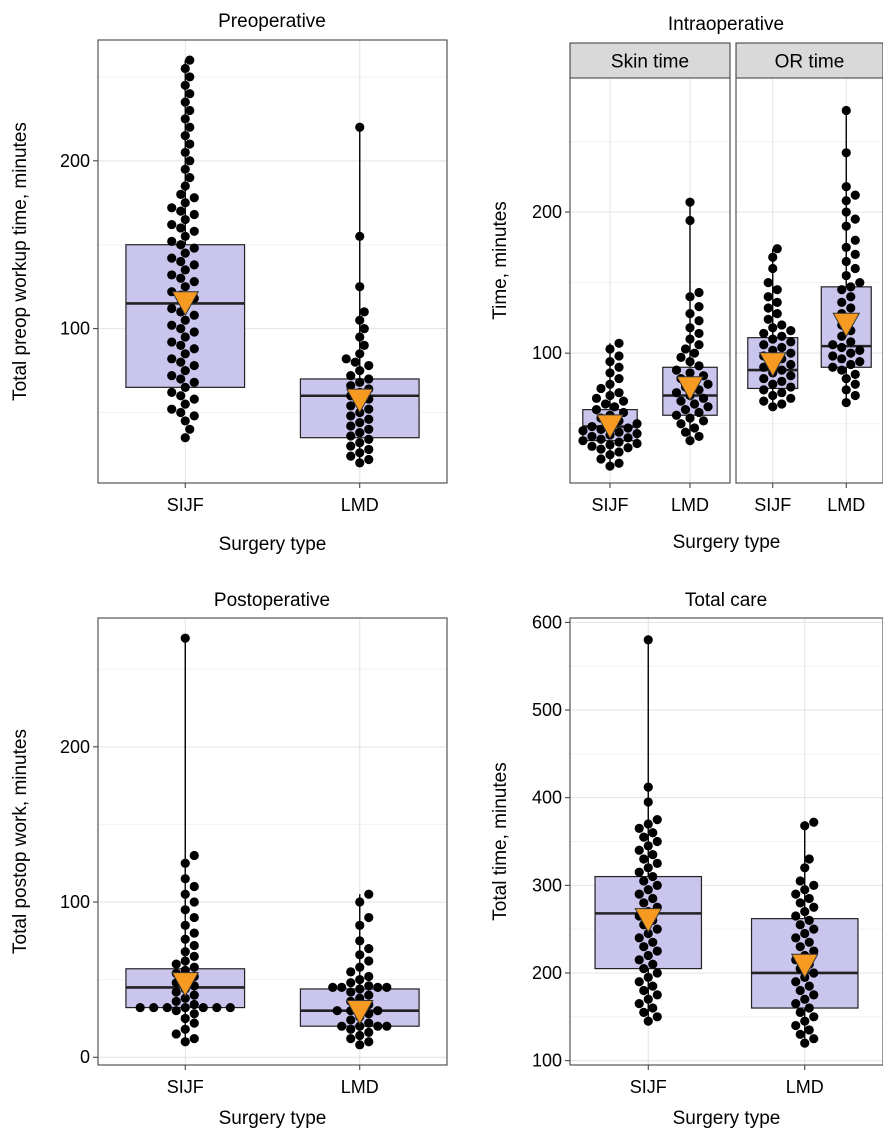 This screenshot has width=883, height=1129. I want to click on panel-border, so click(726, 841).